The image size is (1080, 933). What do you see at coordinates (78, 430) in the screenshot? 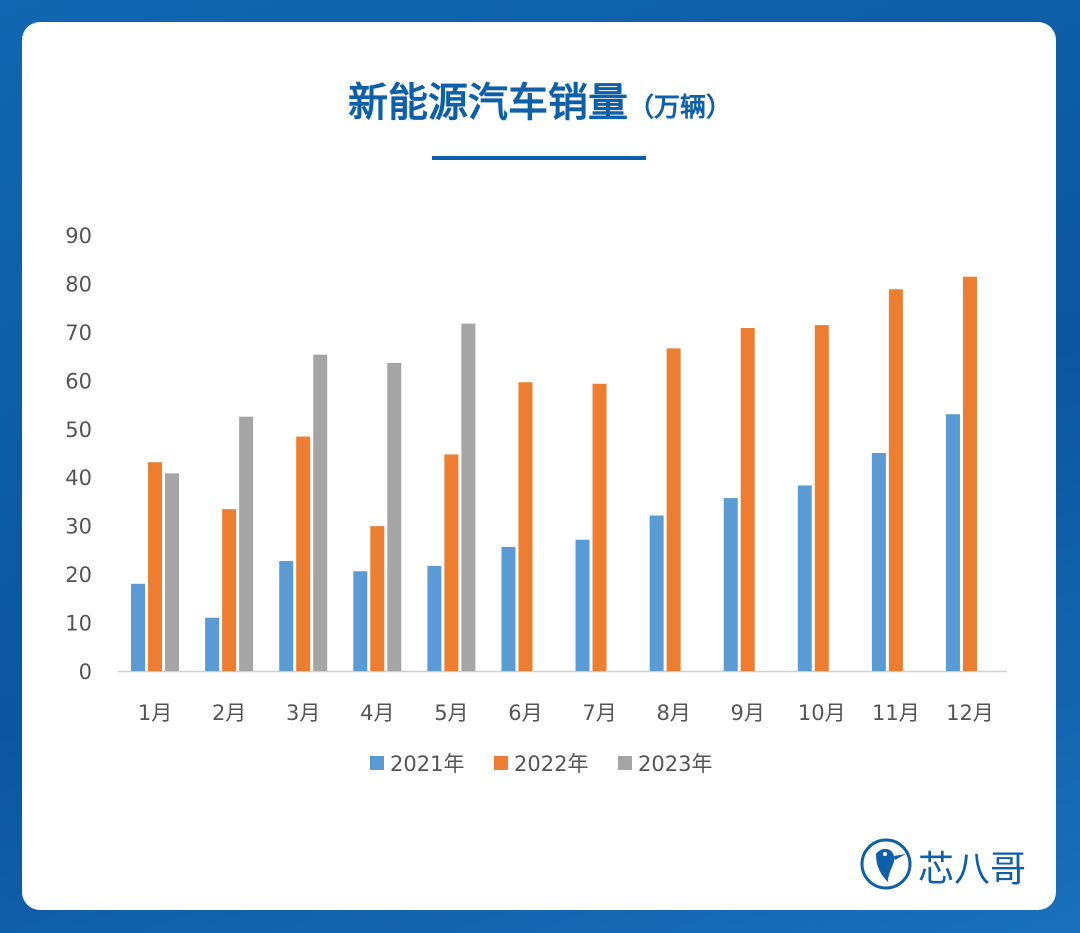
I see `y-tick-label: 50` at bounding box center [78, 430].